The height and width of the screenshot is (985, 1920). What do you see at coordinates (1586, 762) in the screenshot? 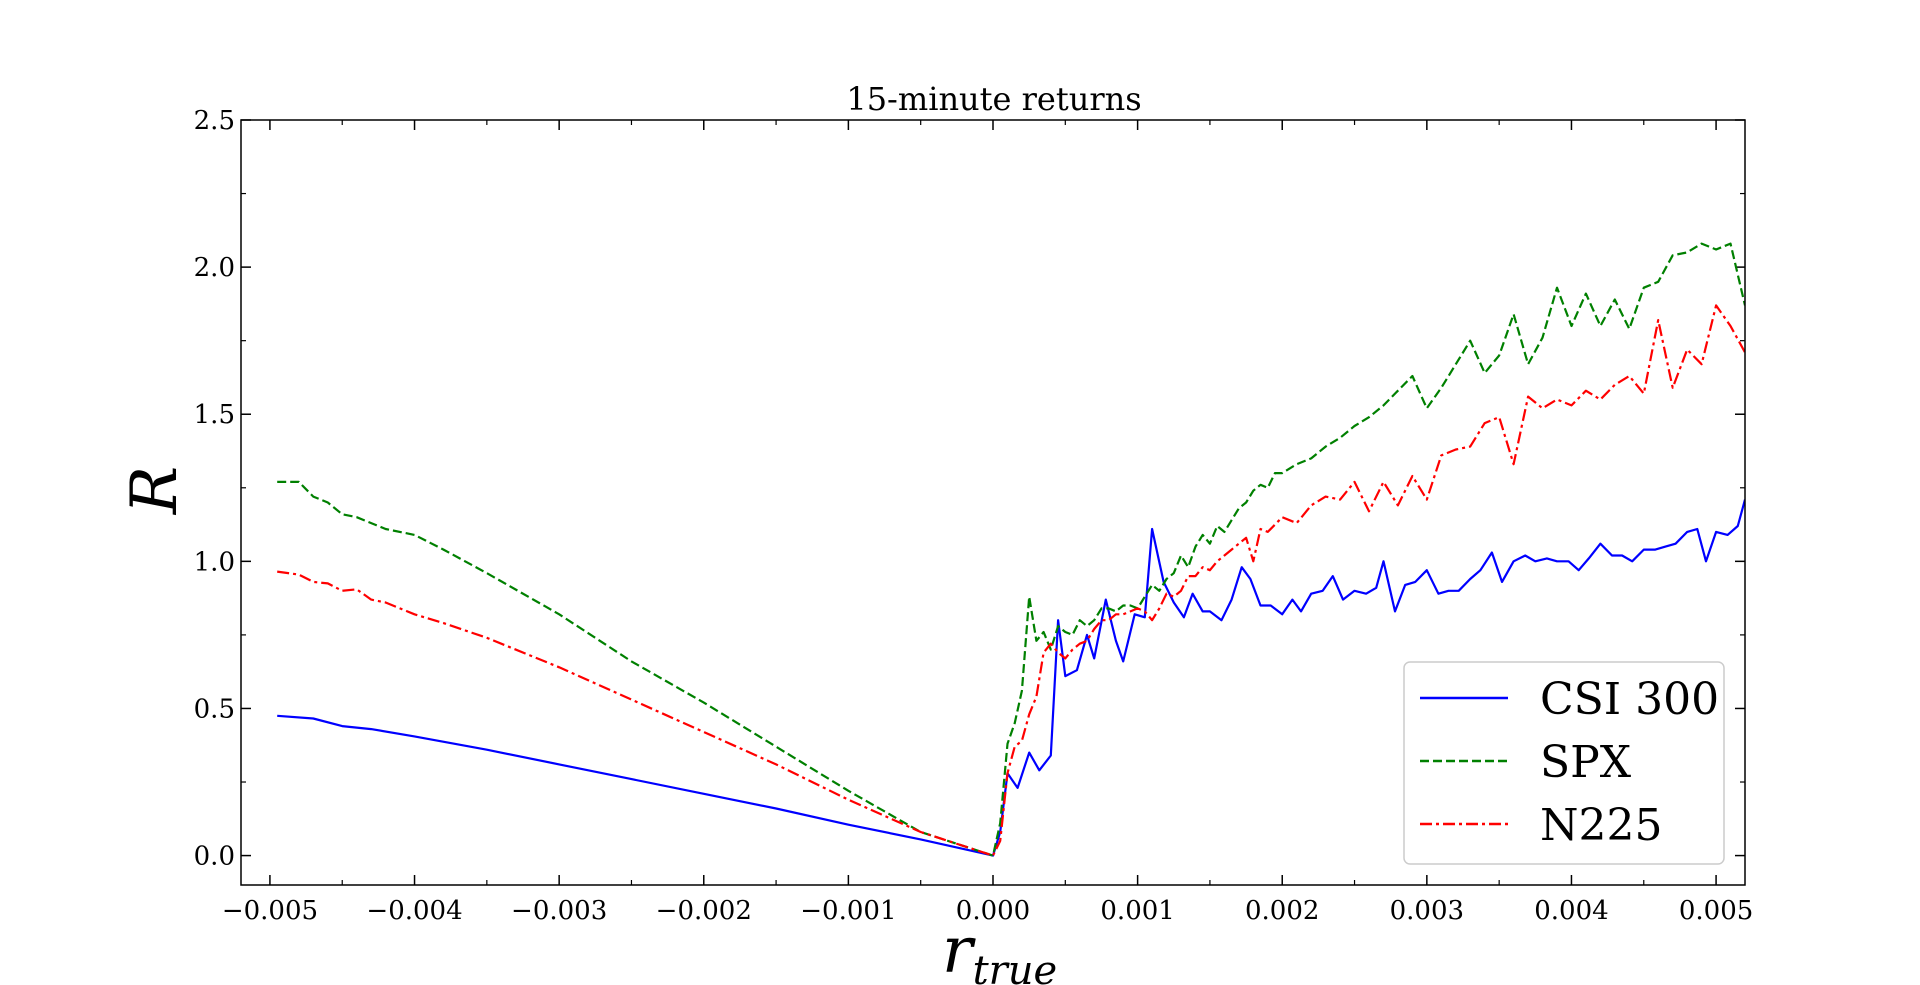
I see `legend-label-spx: SPX` at bounding box center [1586, 762].